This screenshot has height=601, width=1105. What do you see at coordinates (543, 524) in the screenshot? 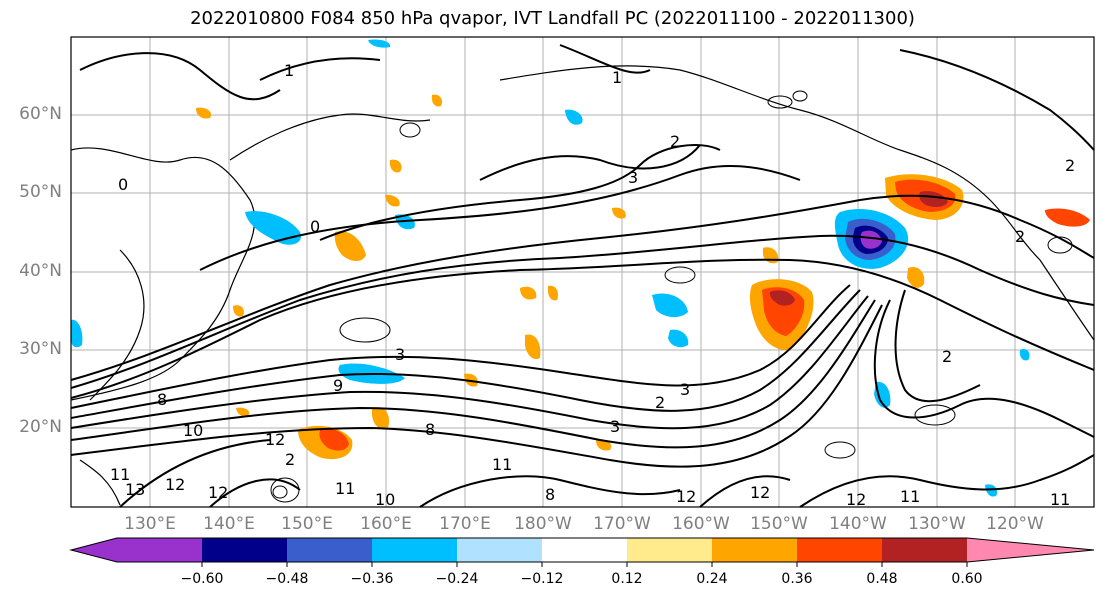
I see `lon-label: 180°W` at bounding box center [543, 524].